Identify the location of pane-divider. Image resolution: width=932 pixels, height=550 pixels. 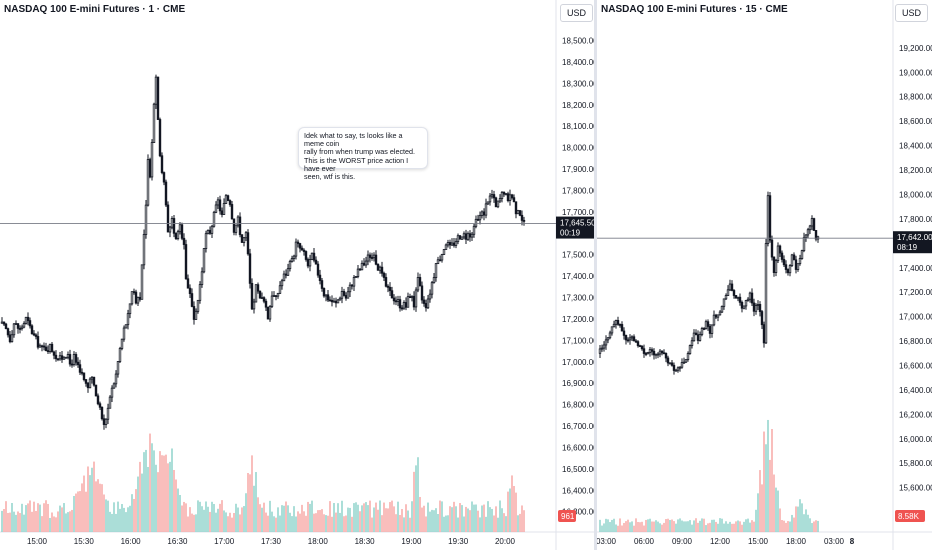
(595, 275).